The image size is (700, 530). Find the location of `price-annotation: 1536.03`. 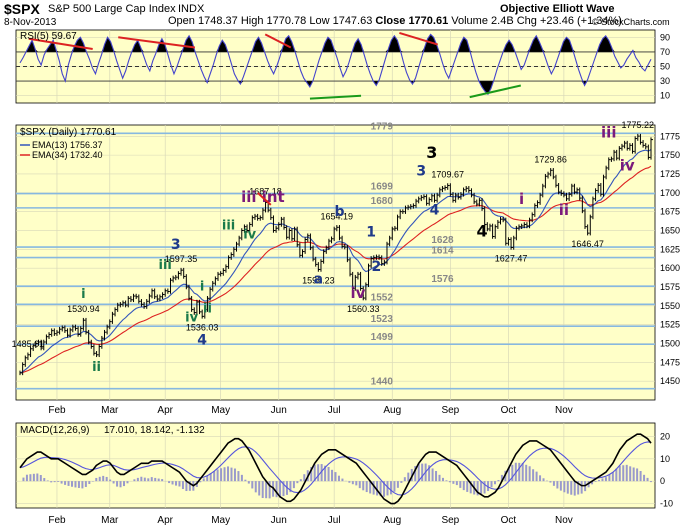

price-annotation: 1536.03 is located at coordinates (202, 327).